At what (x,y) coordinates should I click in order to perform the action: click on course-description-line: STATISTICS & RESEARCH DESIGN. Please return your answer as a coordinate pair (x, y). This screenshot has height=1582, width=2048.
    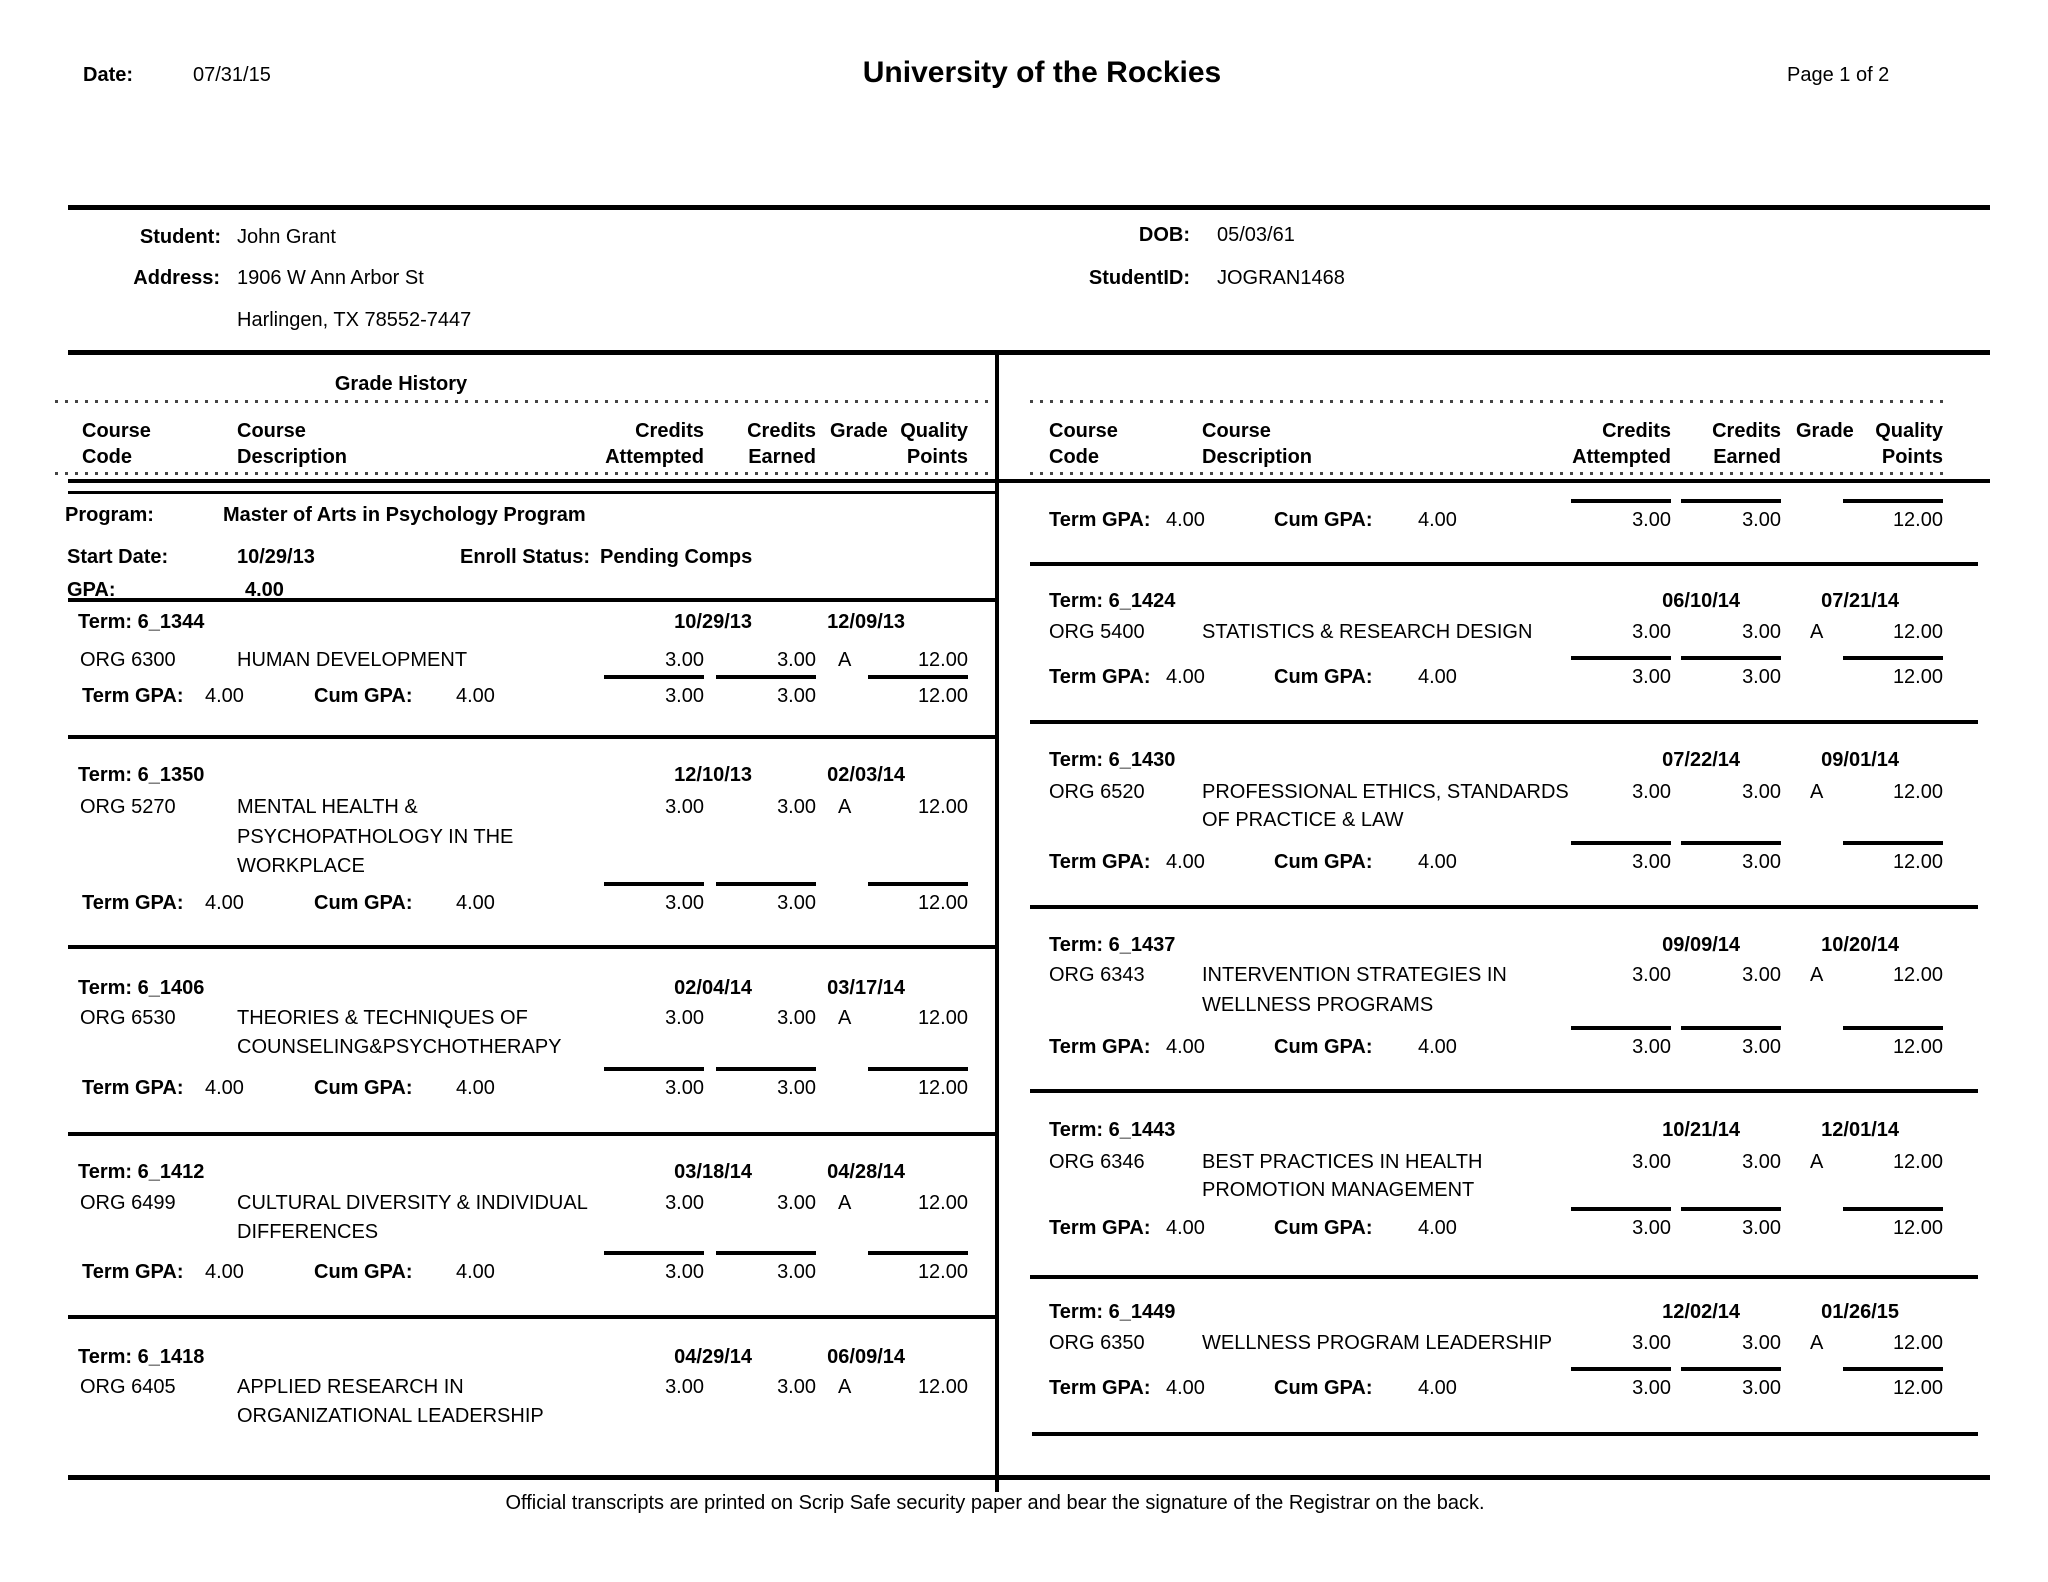
    Looking at the image, I should click on (1367, 632).